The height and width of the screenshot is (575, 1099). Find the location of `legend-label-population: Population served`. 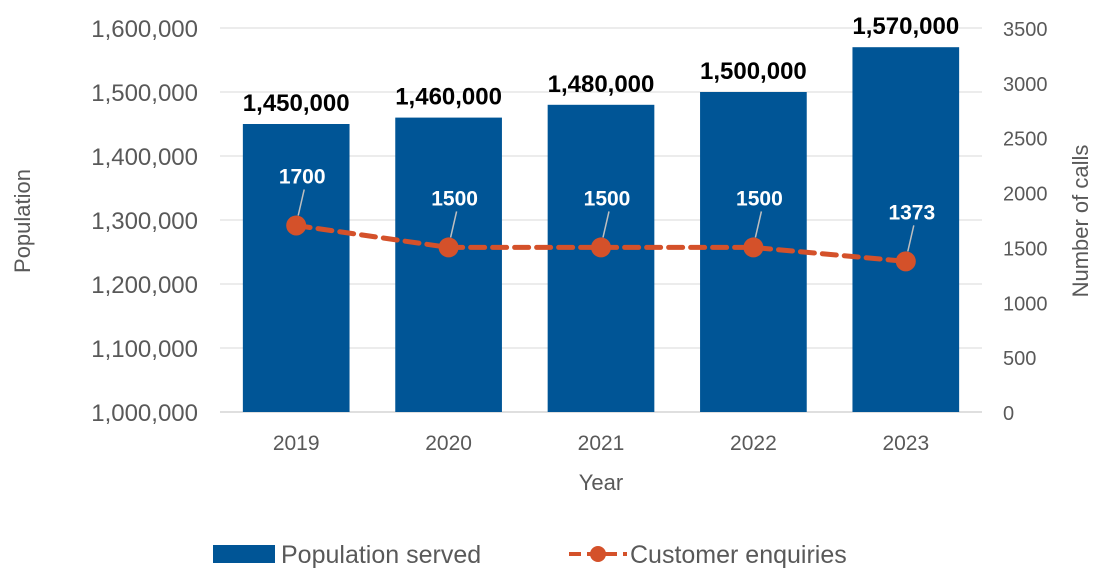

legend-label-population: Population served is located at coordinates (381, 555).